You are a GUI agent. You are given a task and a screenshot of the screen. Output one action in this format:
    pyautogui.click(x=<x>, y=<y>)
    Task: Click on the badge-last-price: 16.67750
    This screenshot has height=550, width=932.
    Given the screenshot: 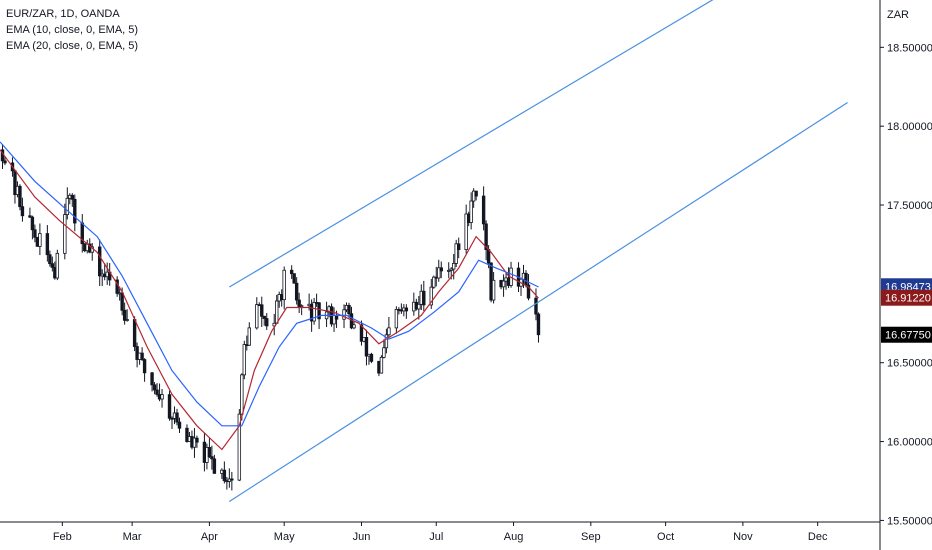 What is the action you would take?
    pyautogui.click(x=908, y=336)
    